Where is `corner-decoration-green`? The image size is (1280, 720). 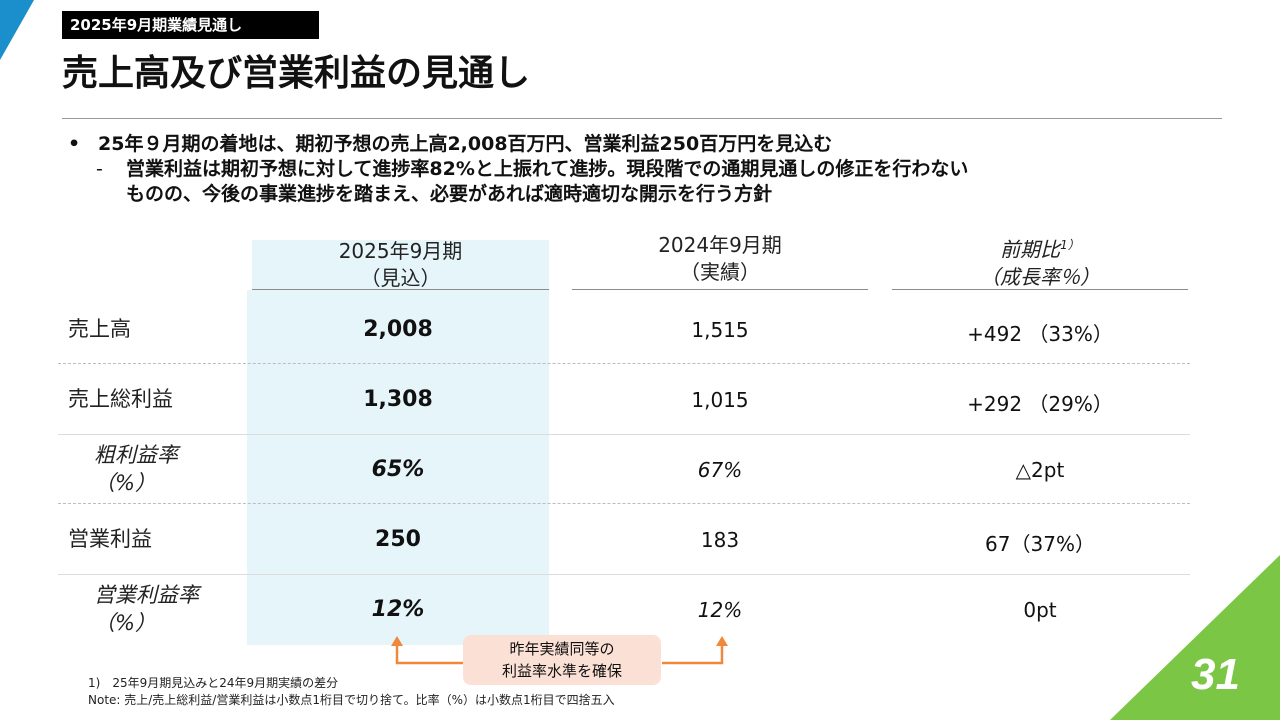
corner-decoration-green is located at coordinates (1195, 637).